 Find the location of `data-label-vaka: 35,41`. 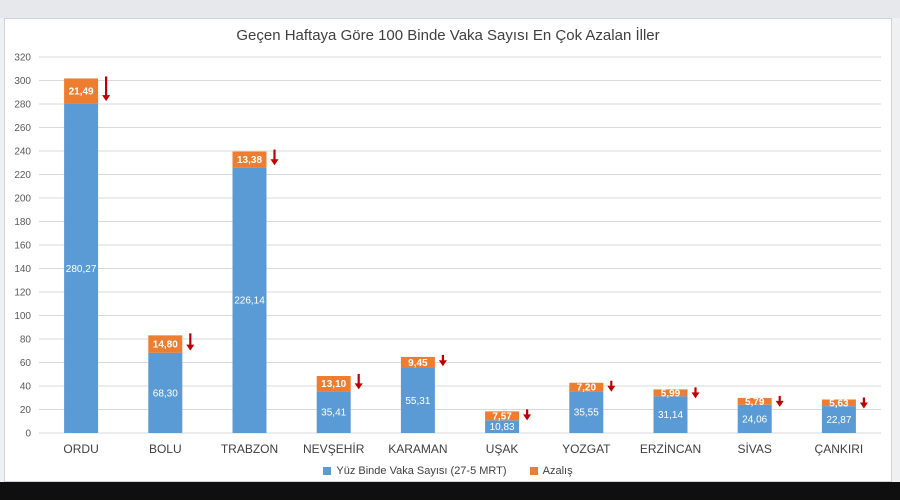

data-label-vaka: 35,41 is located at coordinates (333, 413).